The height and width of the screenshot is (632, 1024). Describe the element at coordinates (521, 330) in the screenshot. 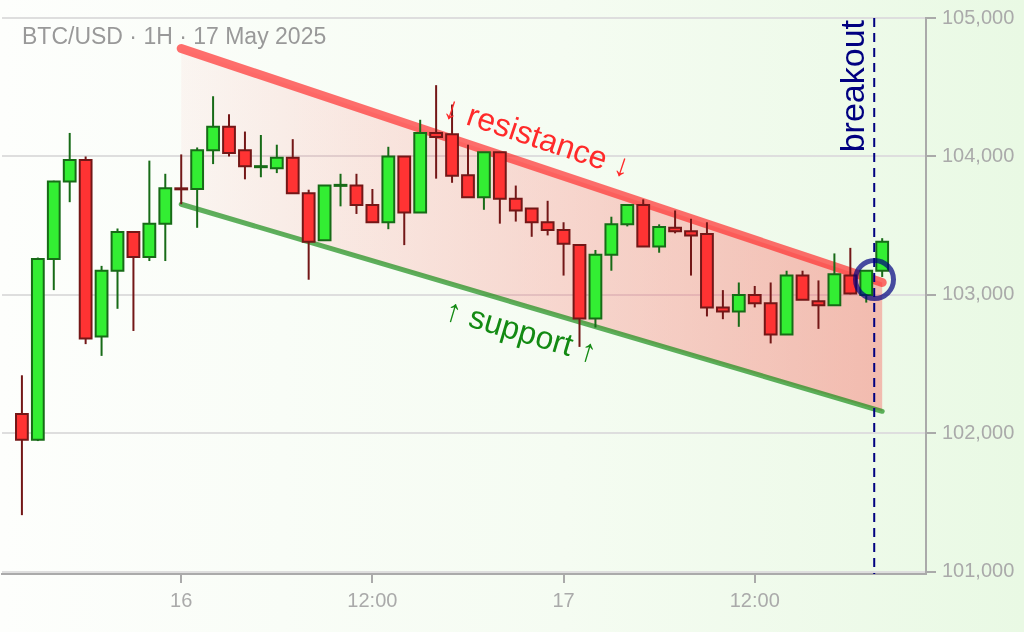

I see `annotation: ↑ support ↑` at that location.